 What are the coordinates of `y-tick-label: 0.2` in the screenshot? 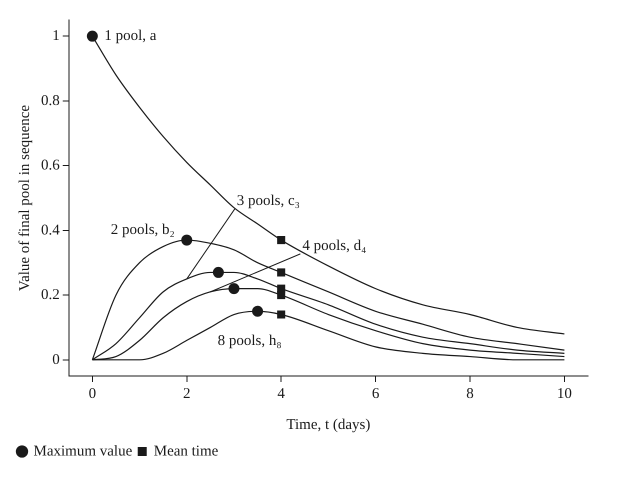 It's located at (50, 295).